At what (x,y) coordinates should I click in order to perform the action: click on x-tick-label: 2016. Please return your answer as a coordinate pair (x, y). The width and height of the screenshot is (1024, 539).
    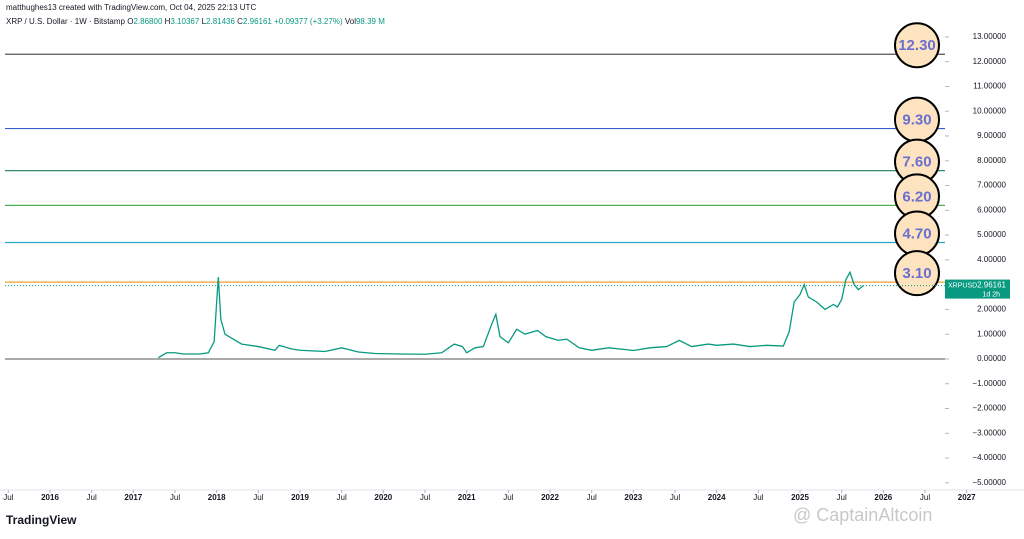
    Looking at the image, I should click on (50, 497).